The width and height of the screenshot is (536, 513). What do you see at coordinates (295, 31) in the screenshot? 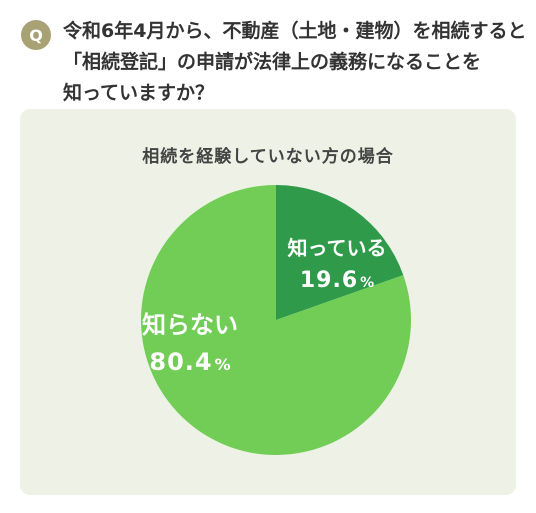
I see `question-line-1: 令和6年4月から、不動産（土地・建物）を相続すると` at bounding box center [295, 31].